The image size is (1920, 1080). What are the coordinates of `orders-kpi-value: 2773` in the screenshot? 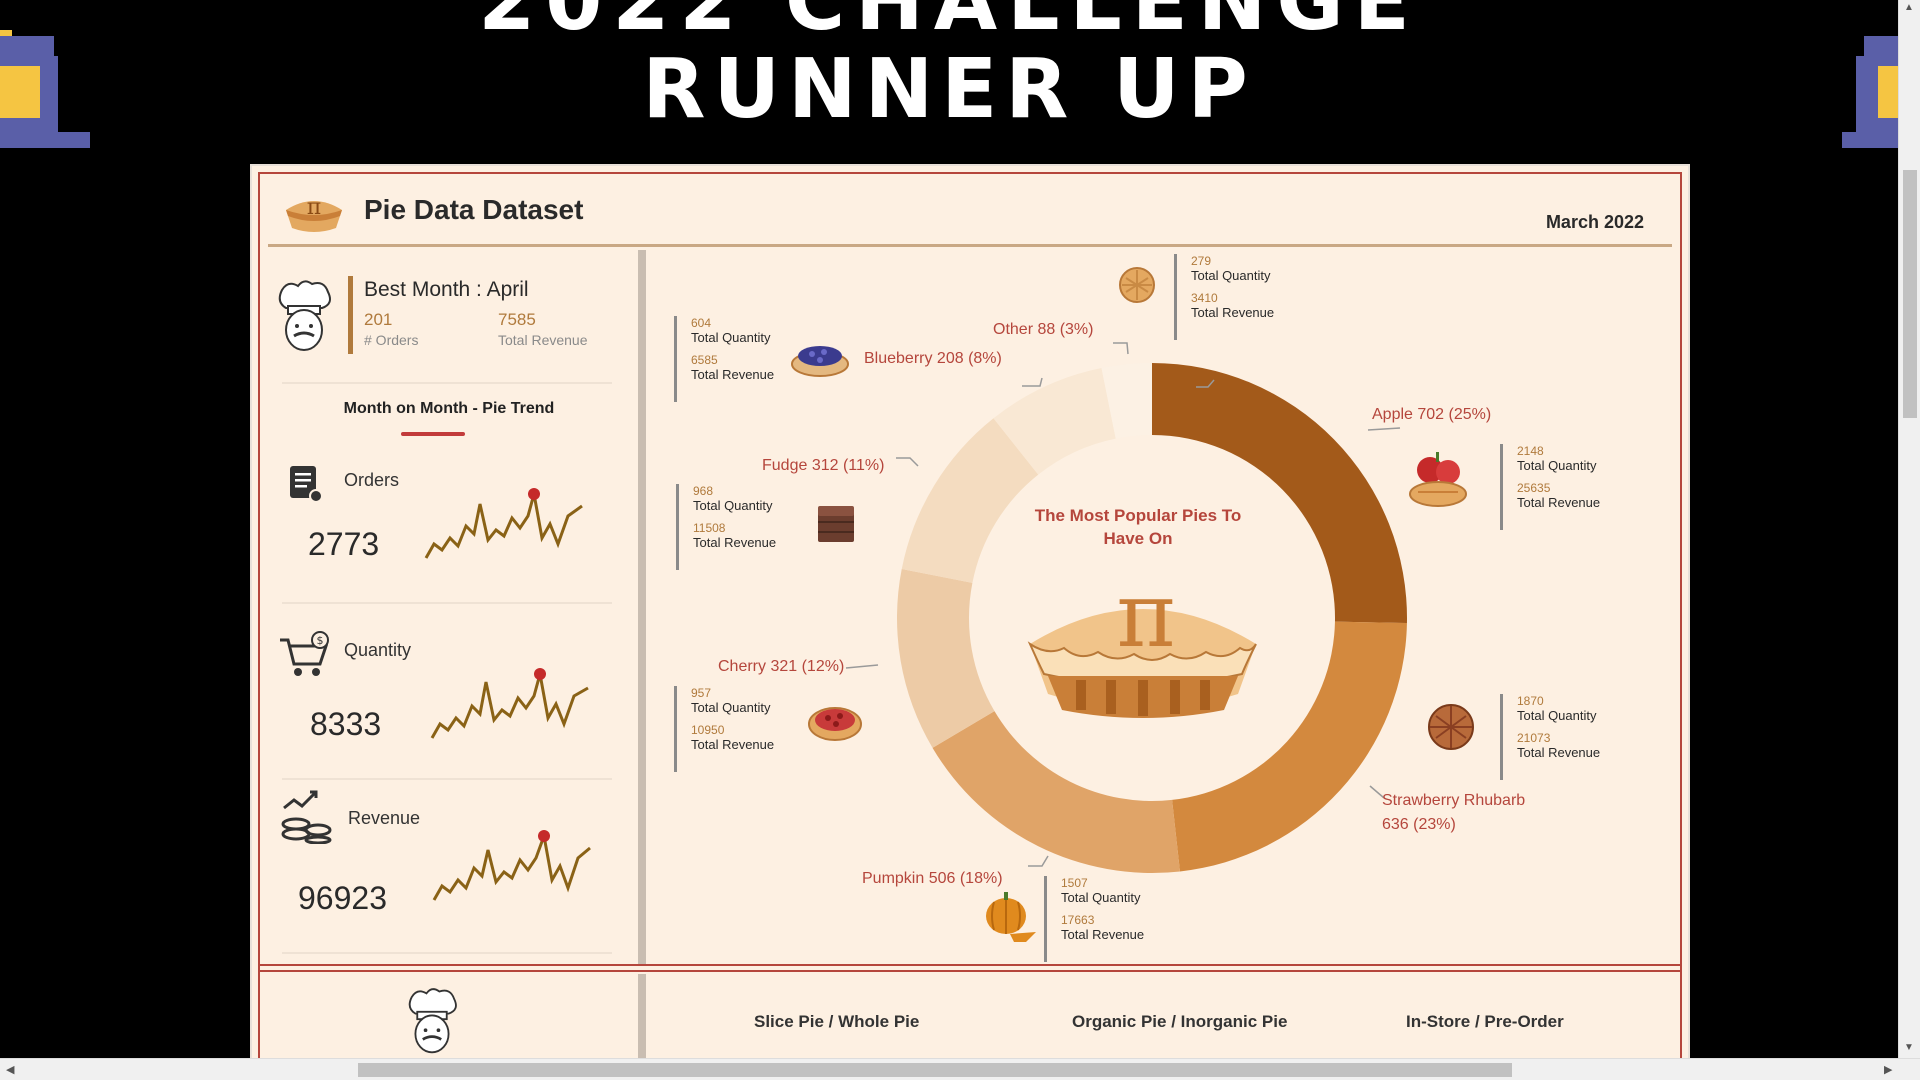 It's located at (344, 544).